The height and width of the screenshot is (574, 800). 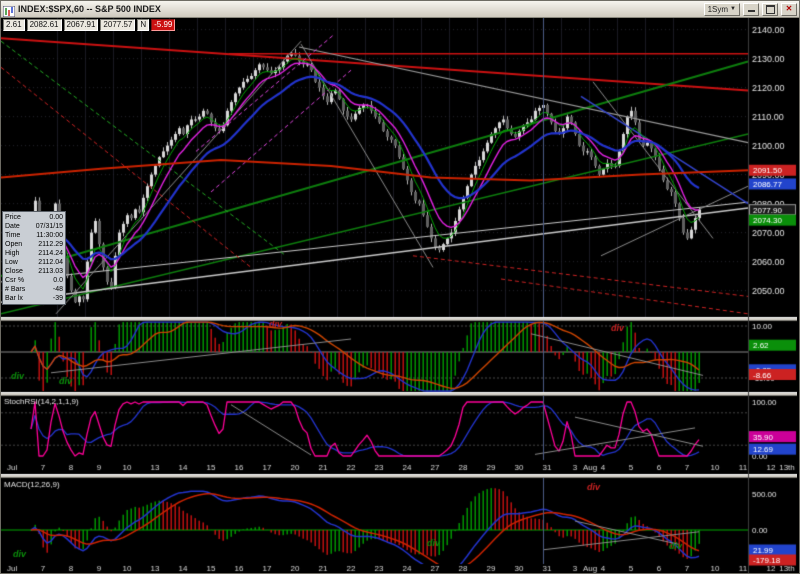 I want to click on cursor-info-value: 2112.04, so click(x=50, y=262).